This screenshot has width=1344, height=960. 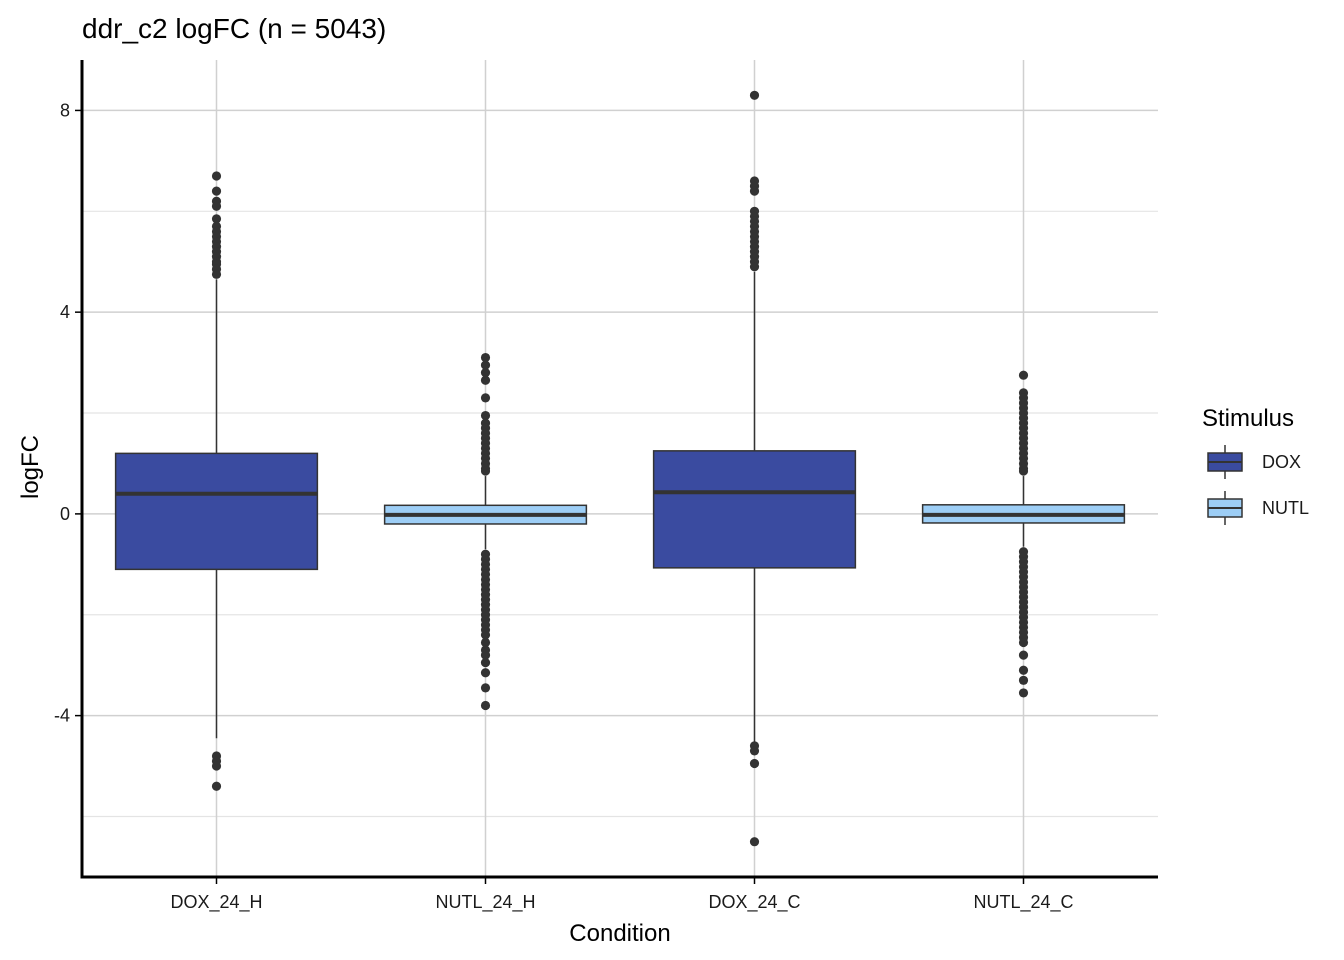 What do you see at coordinates (1248, 418) in the screenshot?
I see `legend-title: Stimulus` at bounding box center [1248, 418].